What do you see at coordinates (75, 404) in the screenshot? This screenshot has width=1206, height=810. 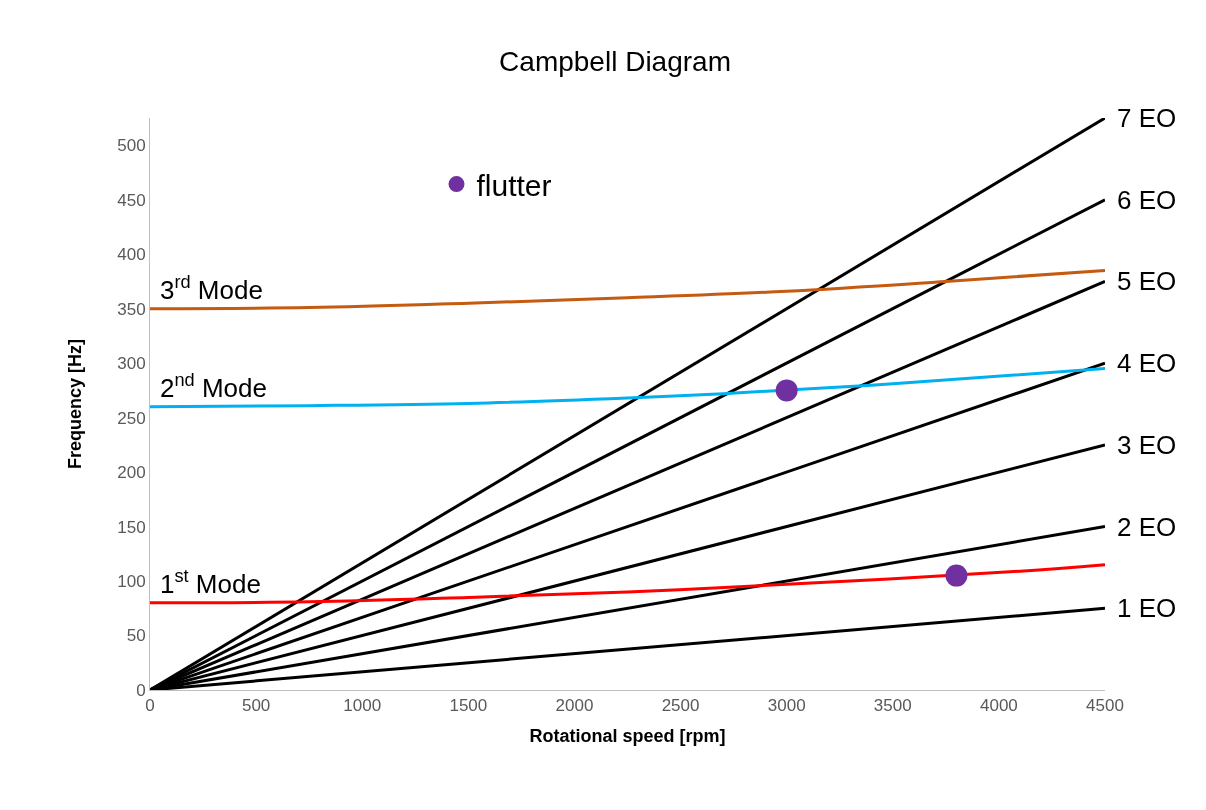 I see `y-axis-title: Frequency [Hz]` at bounding box center [75, 404].